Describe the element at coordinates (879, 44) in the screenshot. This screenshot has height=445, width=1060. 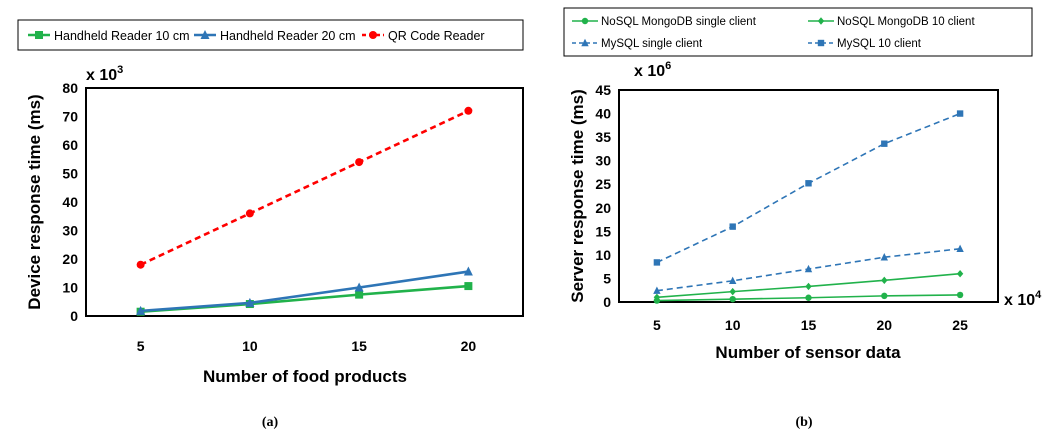
I see `legend-label: MySQL 10 client` at that location.